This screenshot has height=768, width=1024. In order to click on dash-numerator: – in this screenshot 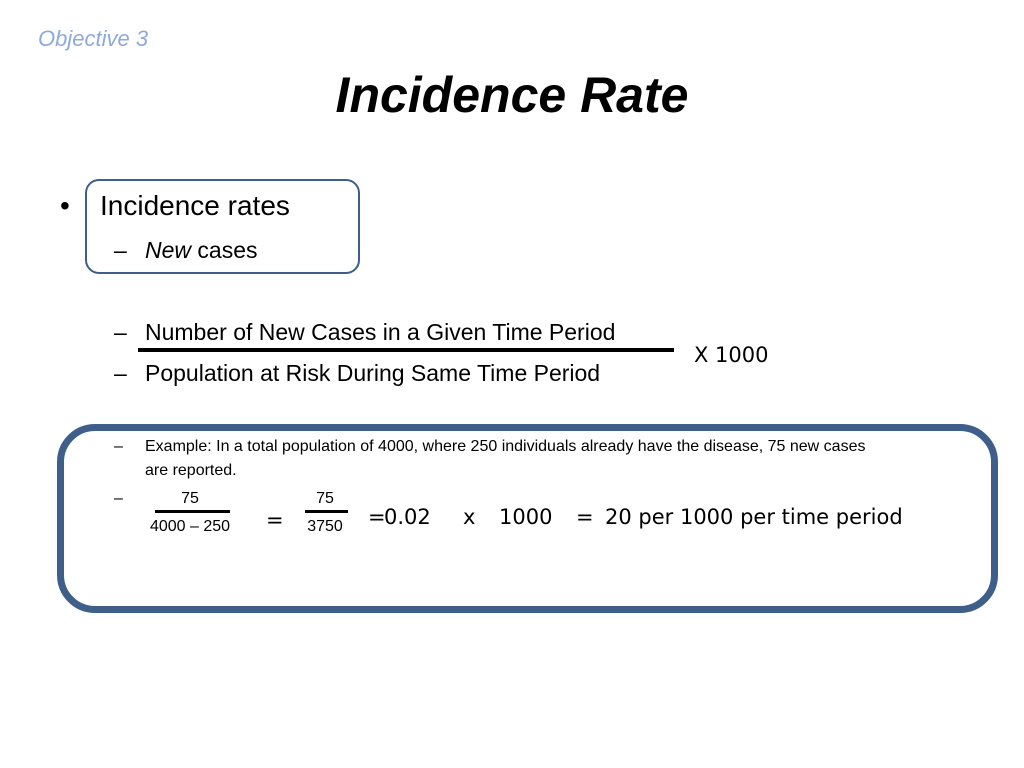, I will do `click(120, 332)`.